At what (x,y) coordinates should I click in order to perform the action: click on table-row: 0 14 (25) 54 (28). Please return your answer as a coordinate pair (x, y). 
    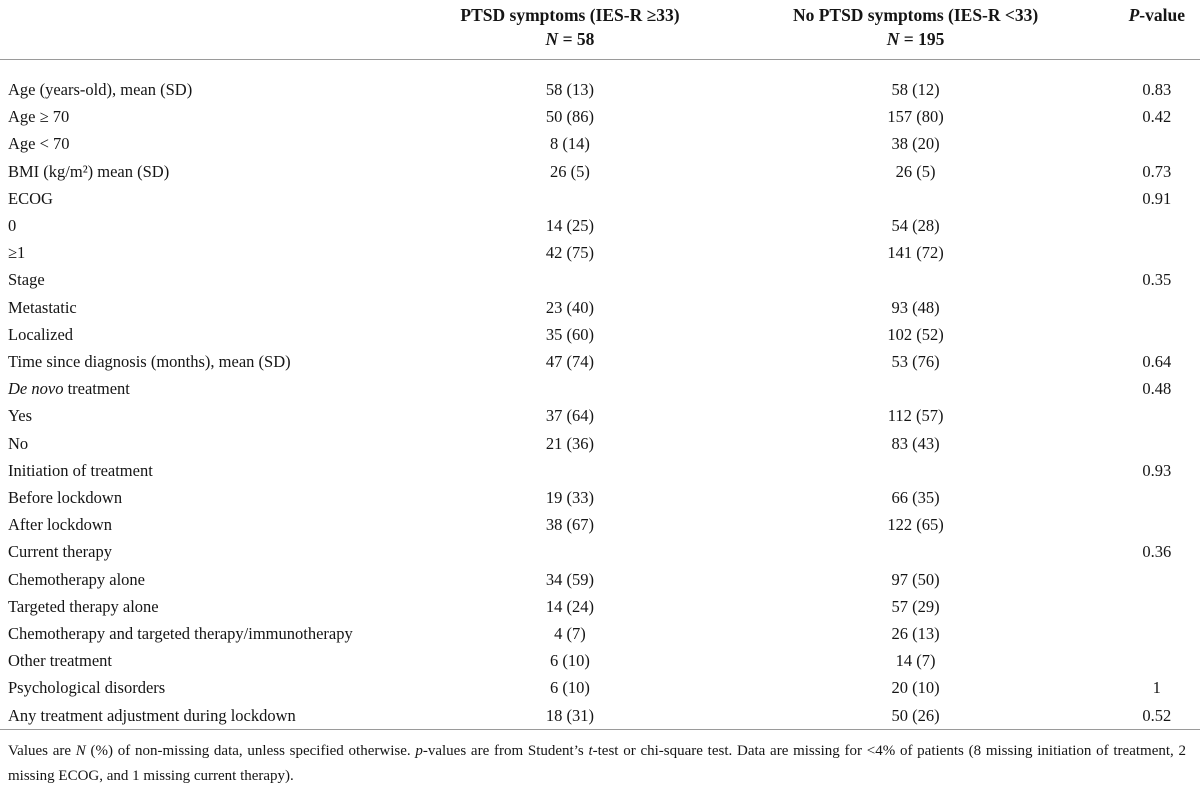
    Looking at the image, I should click on (600, 225).